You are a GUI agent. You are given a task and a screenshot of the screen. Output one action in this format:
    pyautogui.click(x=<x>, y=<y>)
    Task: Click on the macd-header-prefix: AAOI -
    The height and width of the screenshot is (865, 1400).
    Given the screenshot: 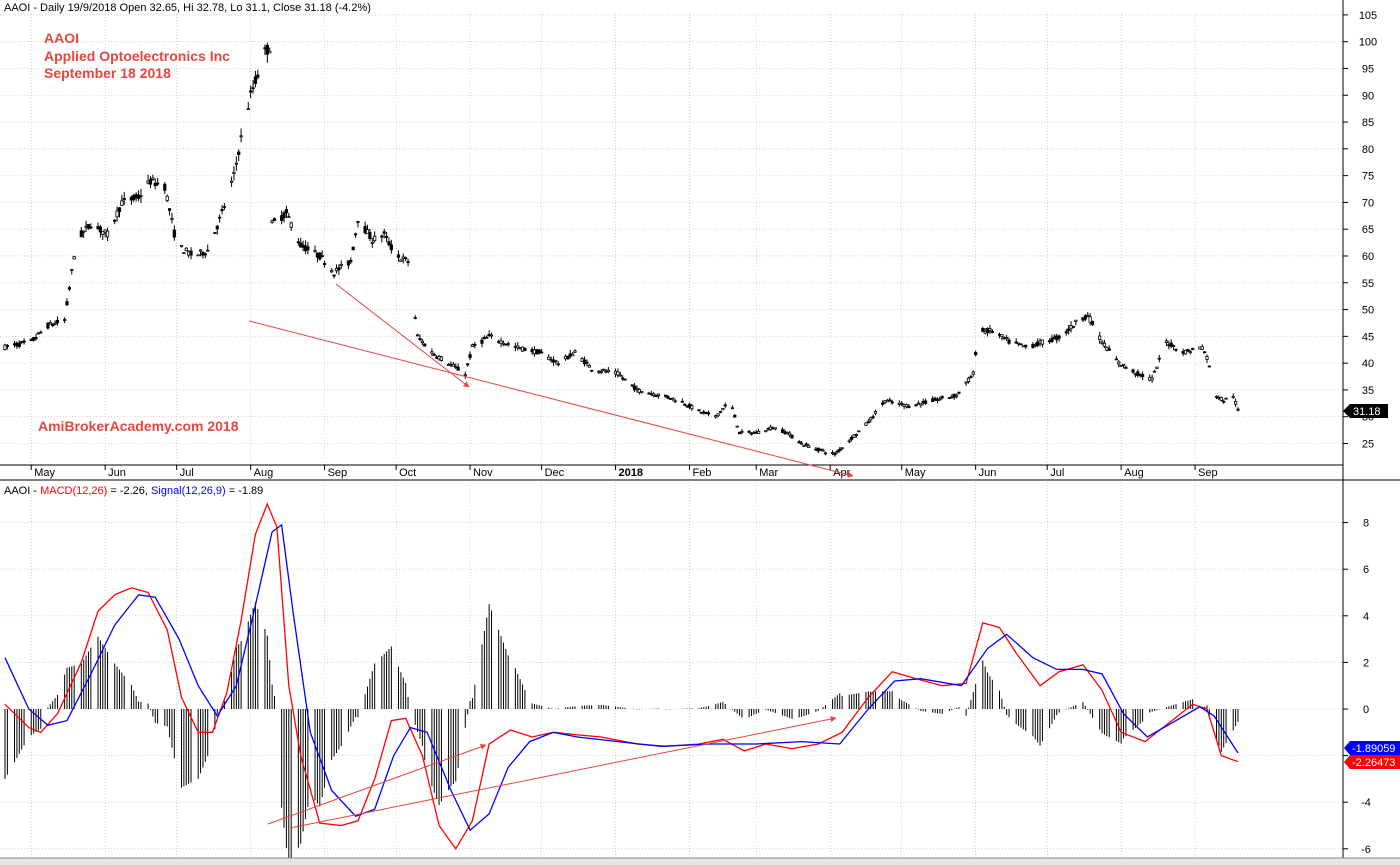 What is the action you would take?
    pyautogui.click(x=22, y=491)
    